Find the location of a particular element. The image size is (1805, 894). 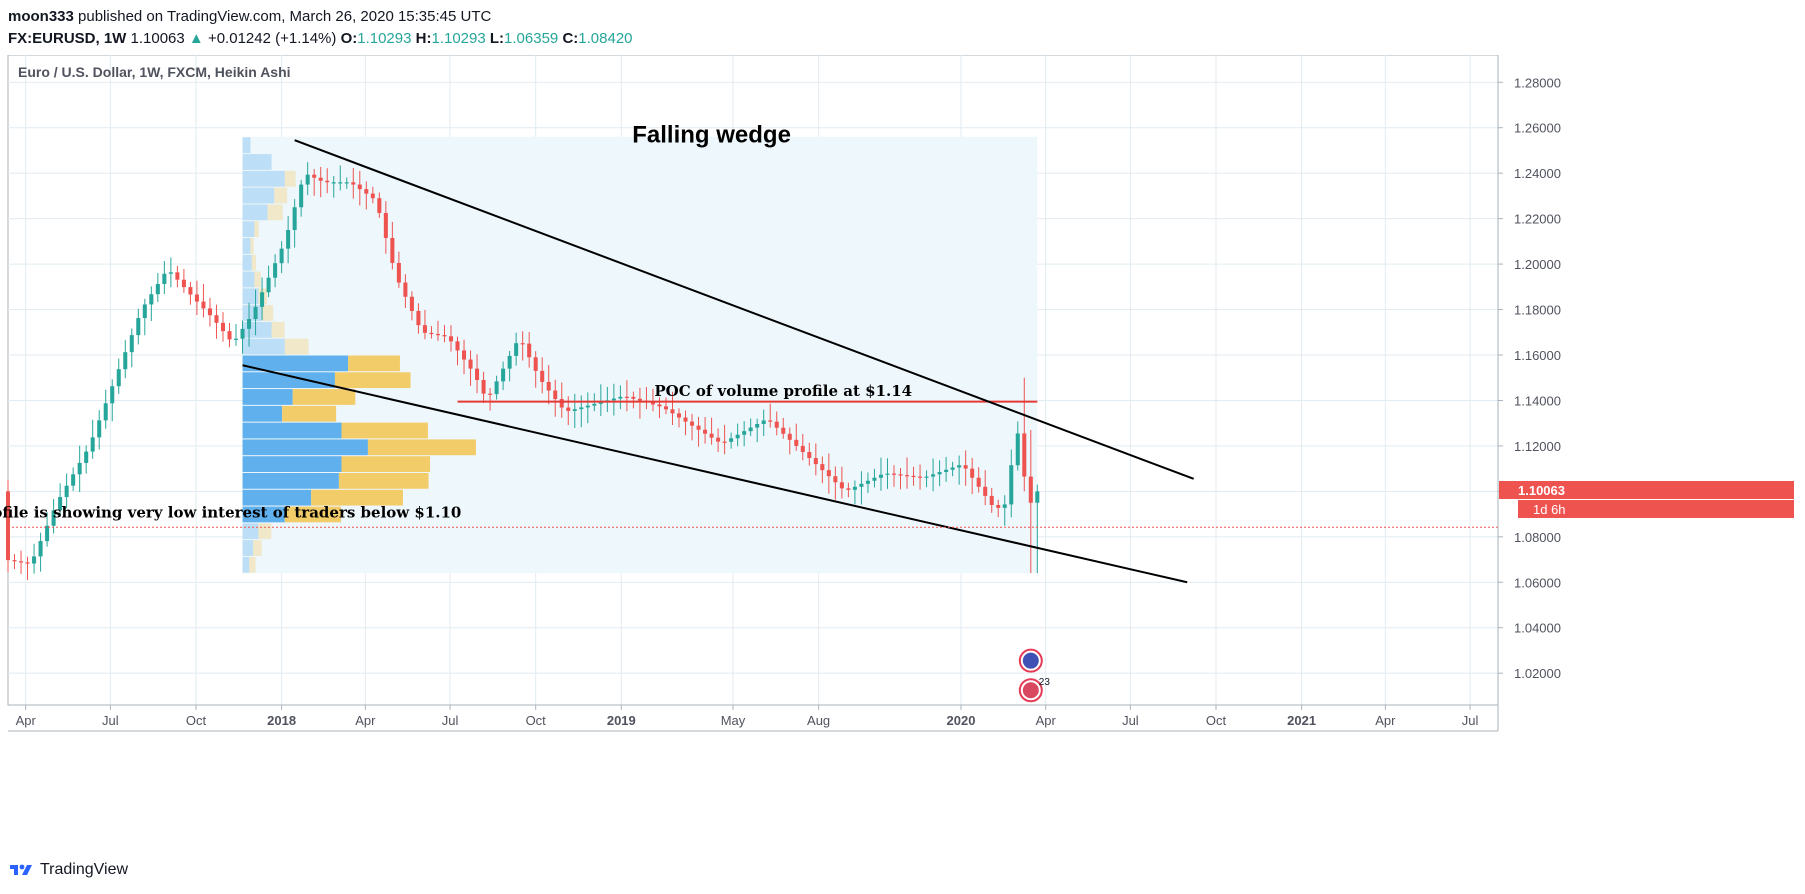

us-flag-event-icon: 23 is located at coordinates (1034, 690).